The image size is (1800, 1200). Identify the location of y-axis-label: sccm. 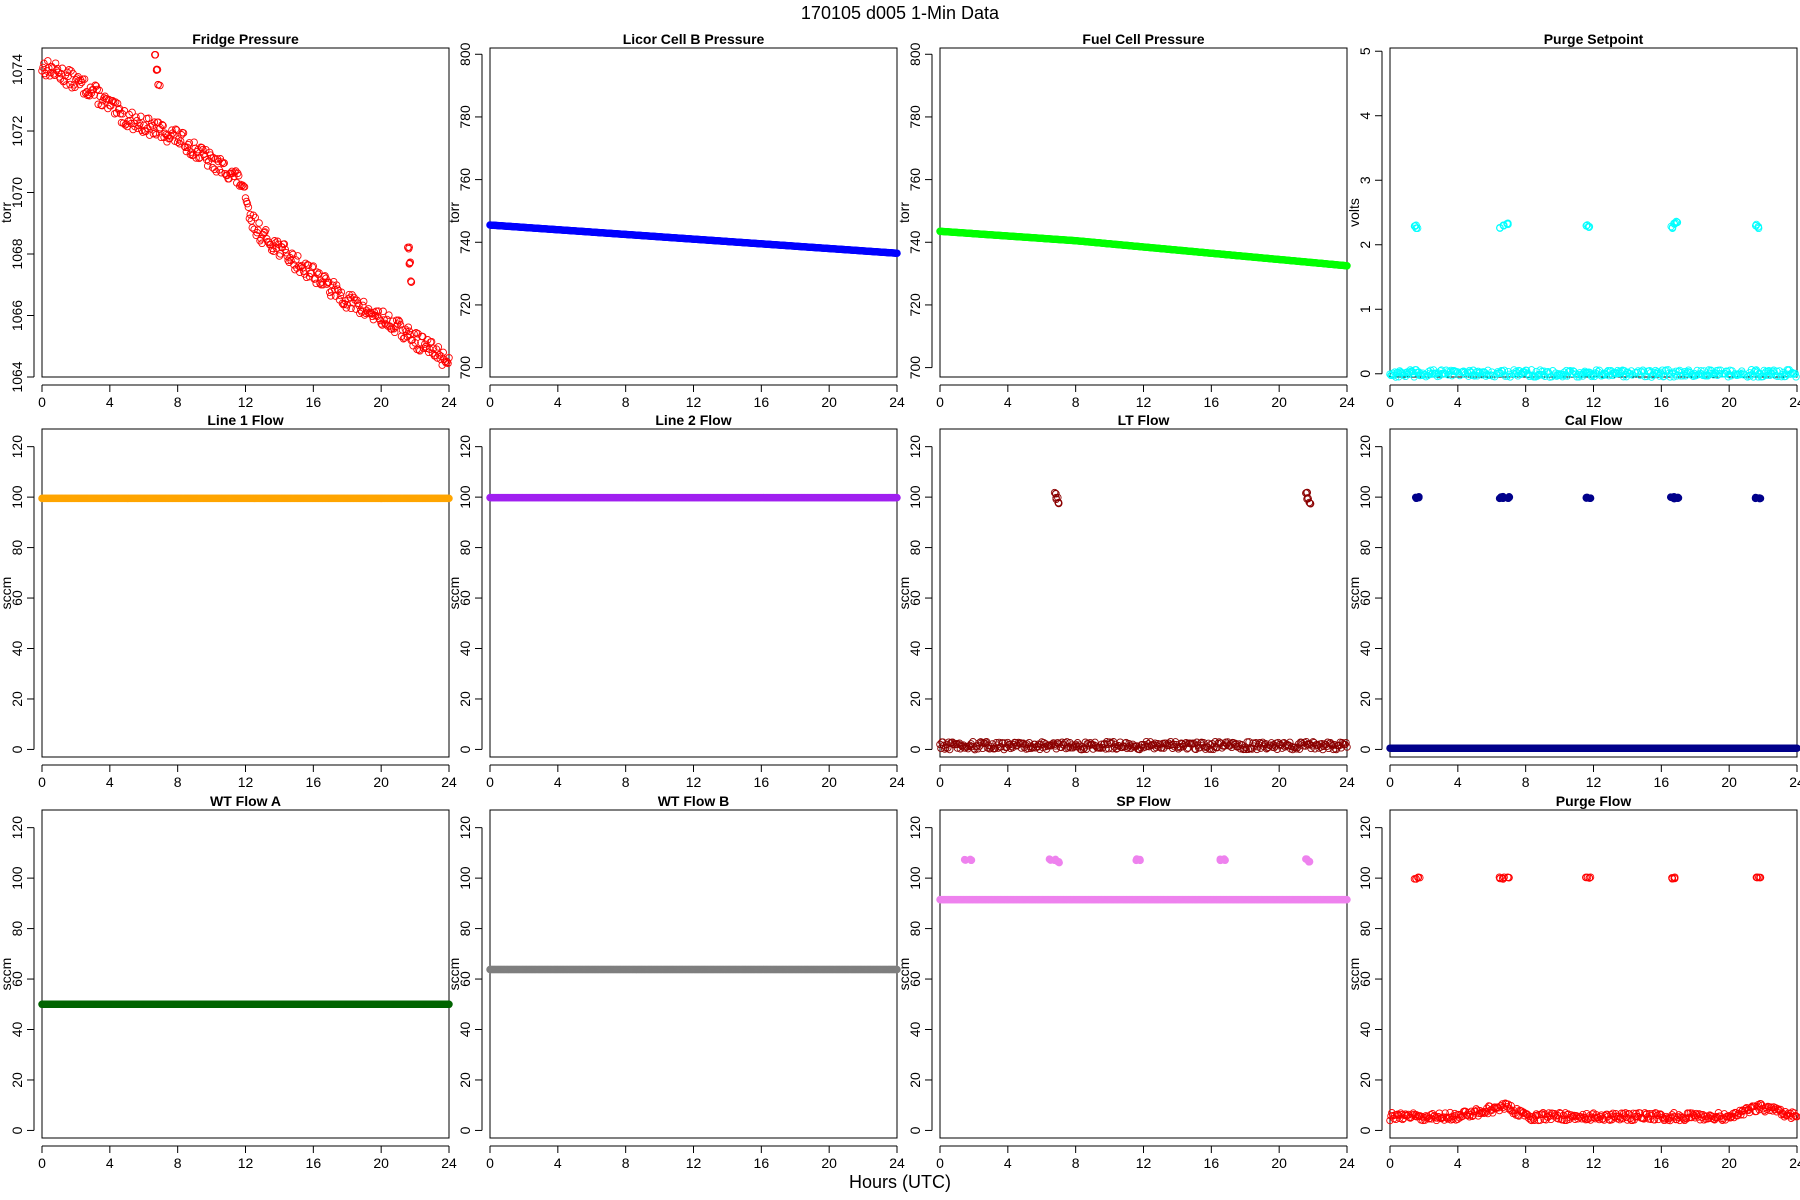
(7, 974).